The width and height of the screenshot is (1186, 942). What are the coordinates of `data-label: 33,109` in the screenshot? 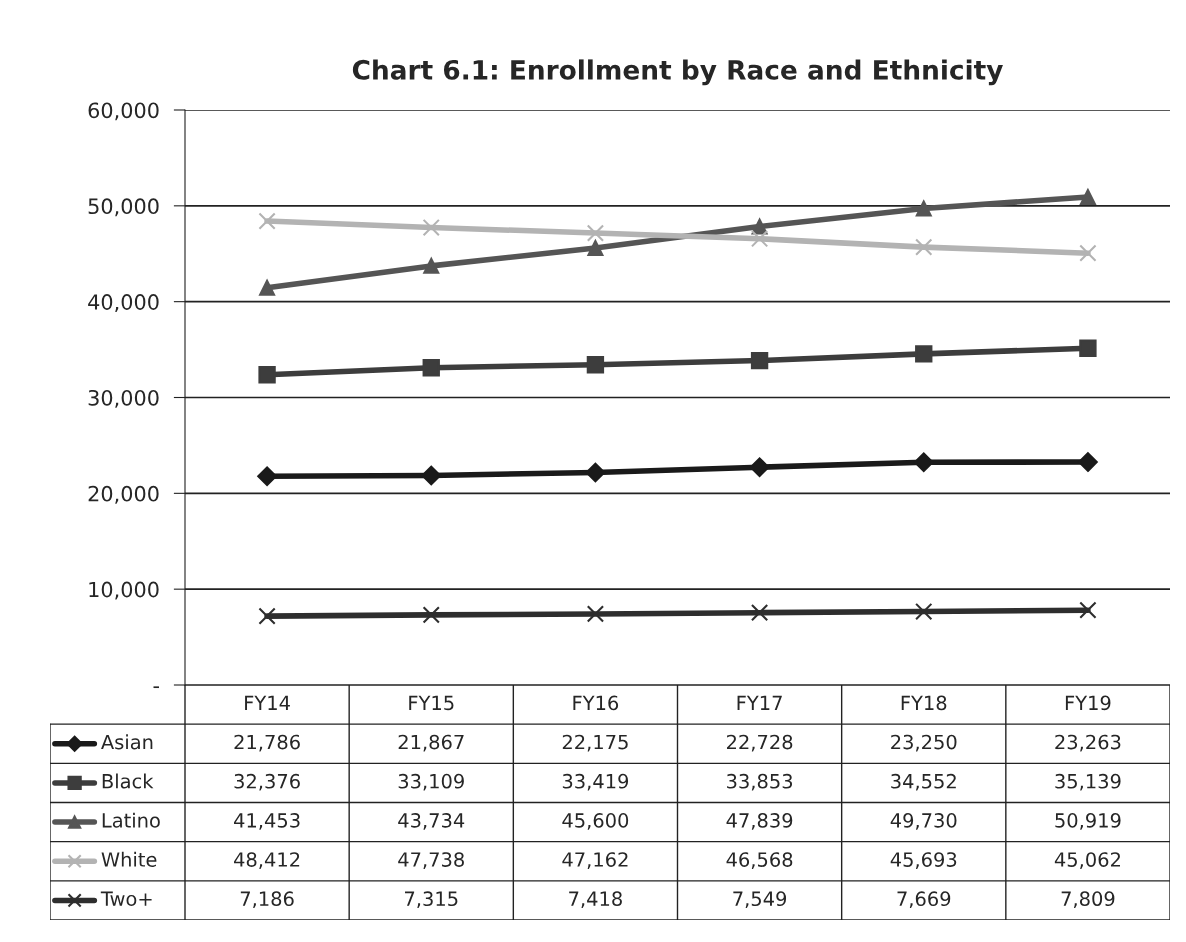 It's located at (431, 782).